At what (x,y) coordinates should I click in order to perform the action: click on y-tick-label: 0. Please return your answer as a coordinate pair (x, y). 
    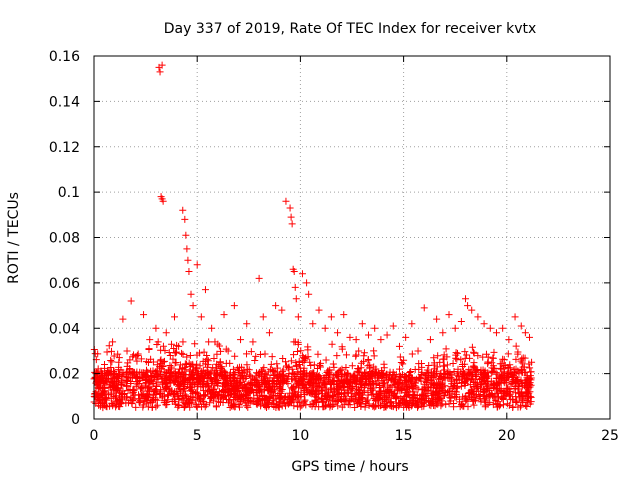
    Looking at the image, I should click on (75, 420).